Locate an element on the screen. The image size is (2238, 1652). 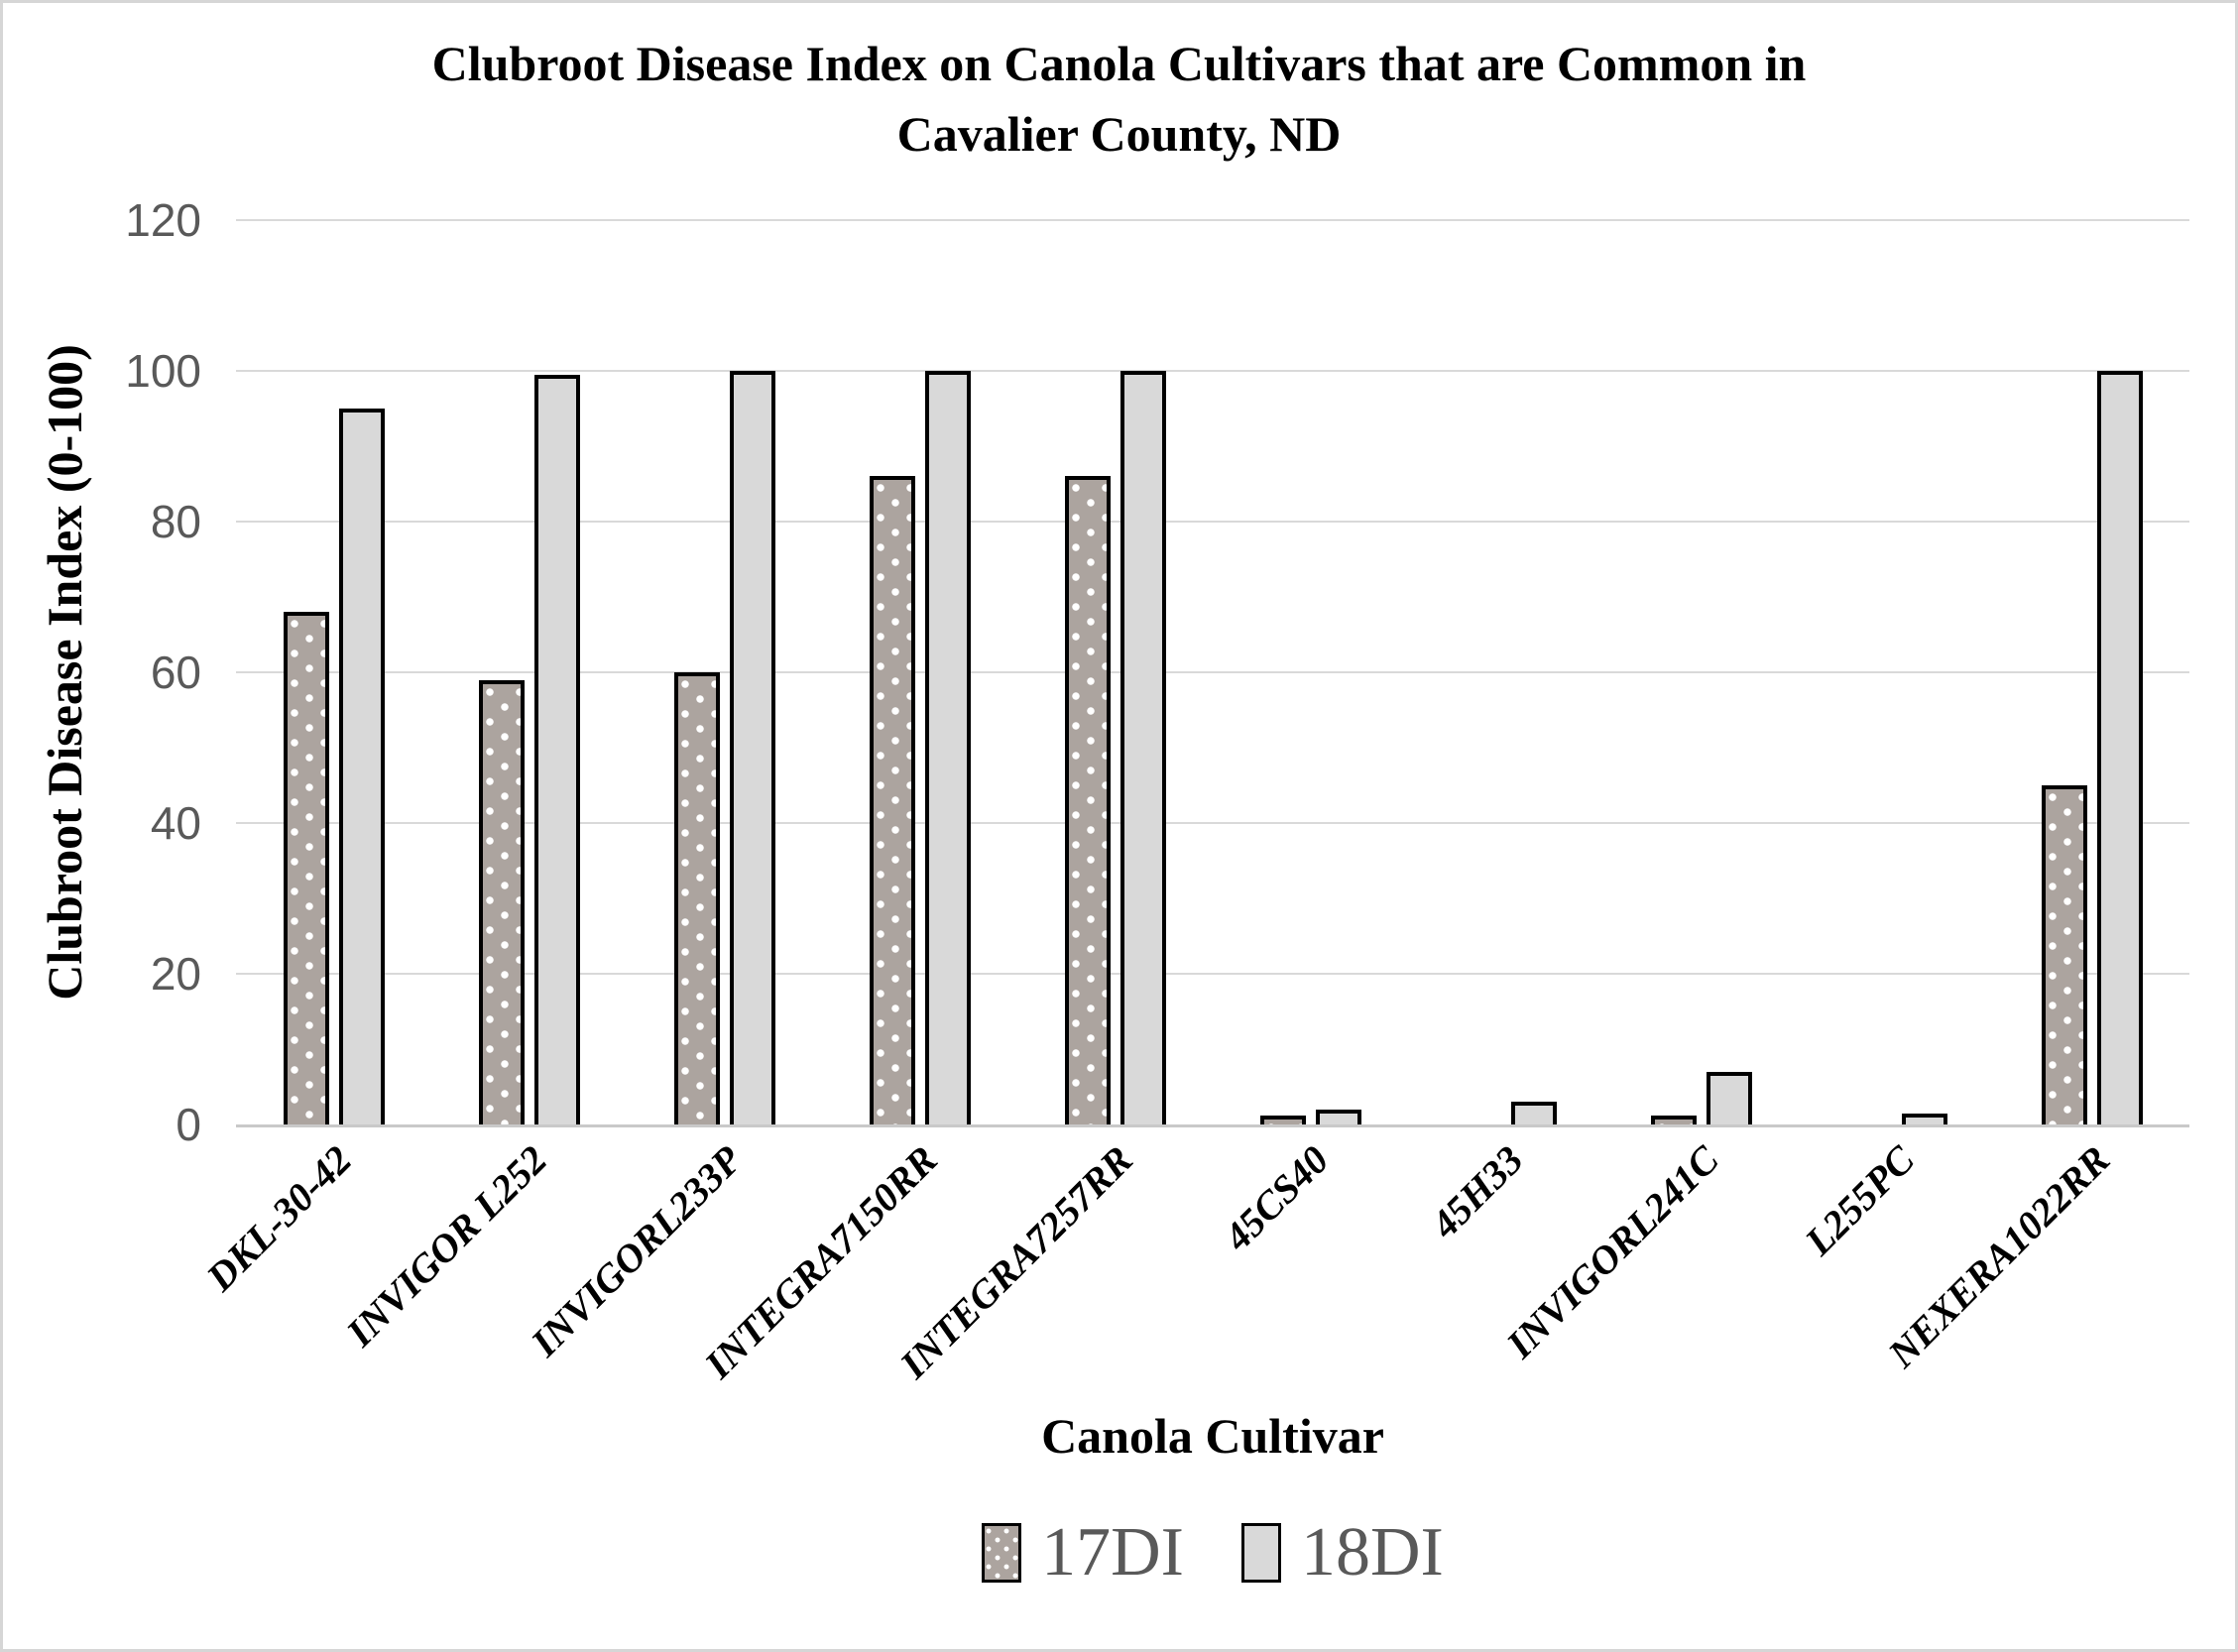
y-axis-tick-labels: 0 20 40 60 80 100 120 is located at coordinates (102, 672).